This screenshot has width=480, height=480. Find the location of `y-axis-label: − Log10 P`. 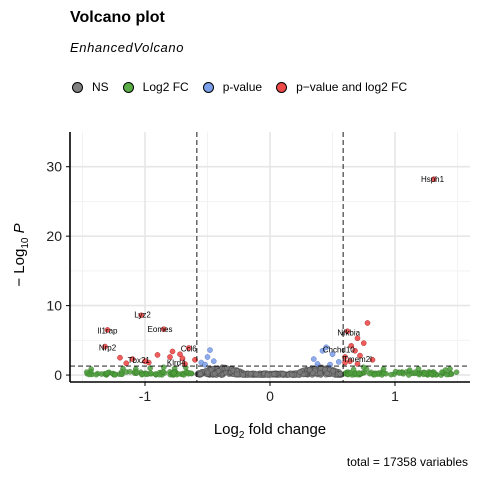

y-axis-label: − Log10 P is located at coordinates (21, 254).